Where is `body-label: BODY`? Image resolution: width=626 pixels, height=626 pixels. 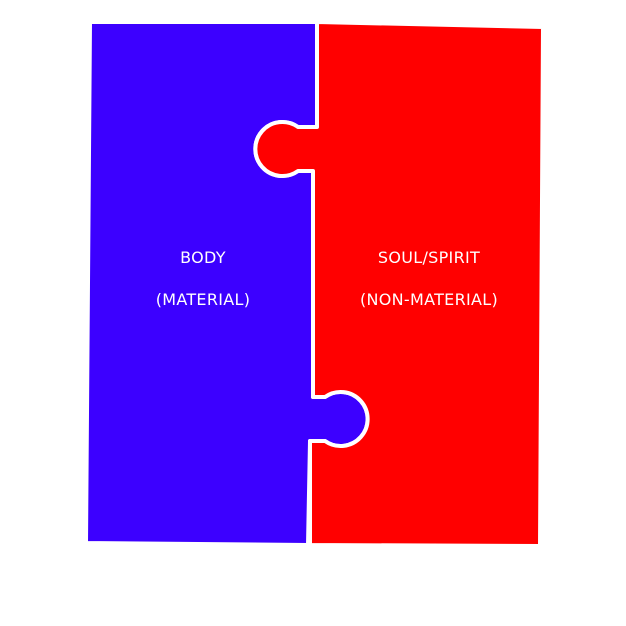 body-label: BODY is located at coordinates (203, 257).